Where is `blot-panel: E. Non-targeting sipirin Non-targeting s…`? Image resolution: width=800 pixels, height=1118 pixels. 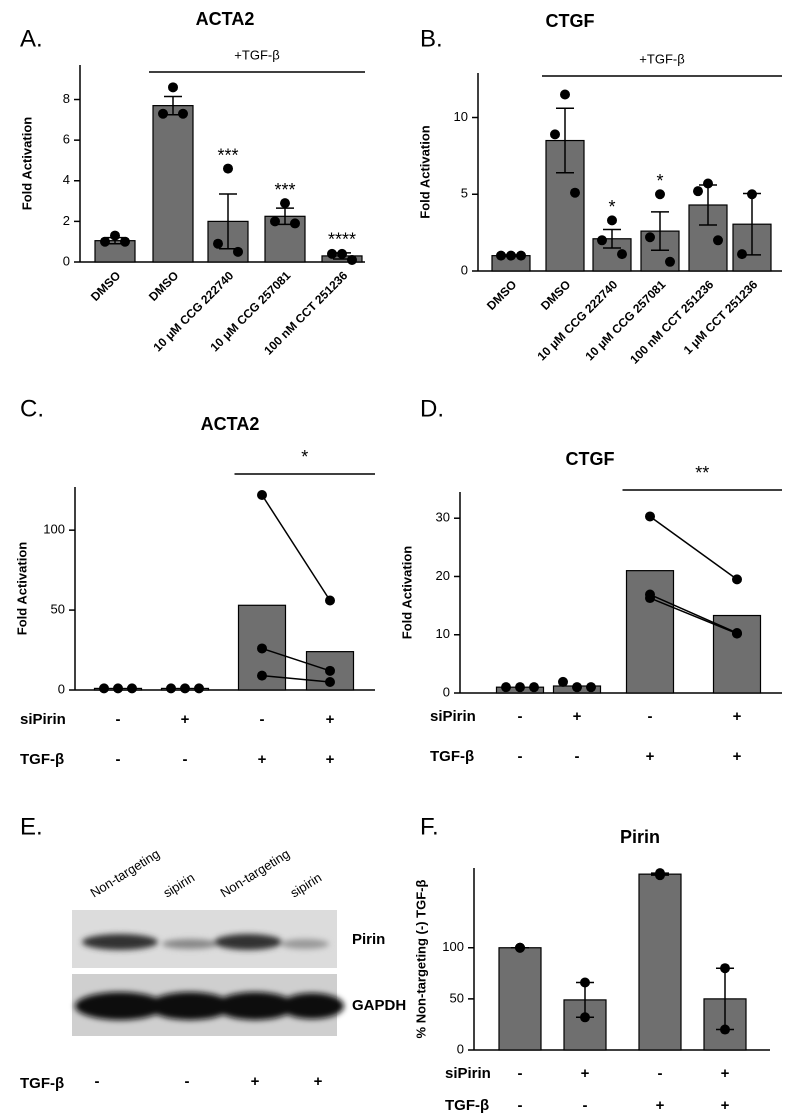
blot-panel: E. Non-targeting sipirin Non-targeting s… is located at coordinates (213, 952).